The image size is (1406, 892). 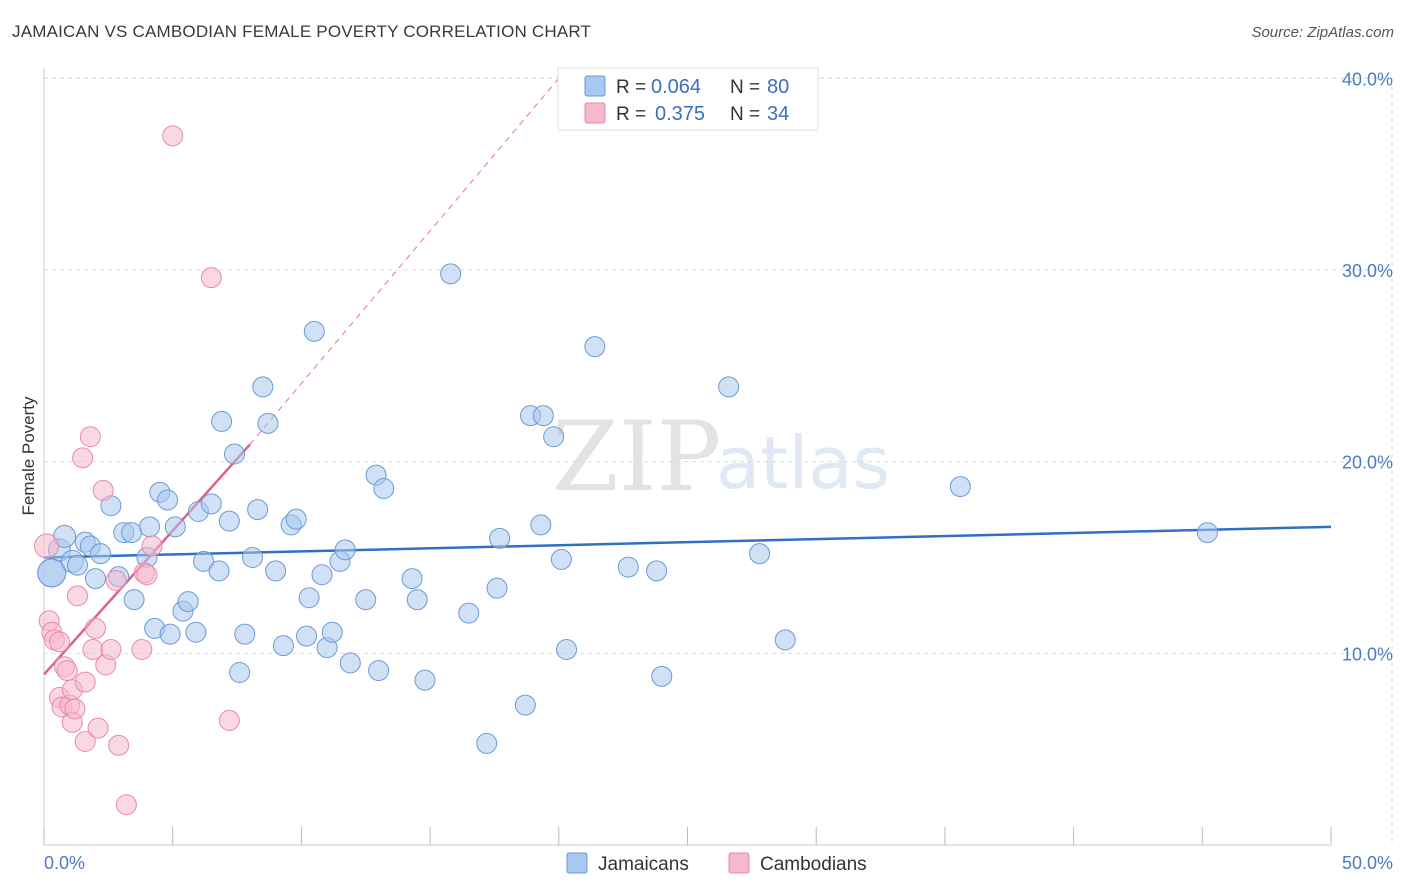 What do you see at coordinates (1322, 32) in the screenshot?
I see `source-credit: Source: ZipAtlas.com` at bounding box center [1322, 32].